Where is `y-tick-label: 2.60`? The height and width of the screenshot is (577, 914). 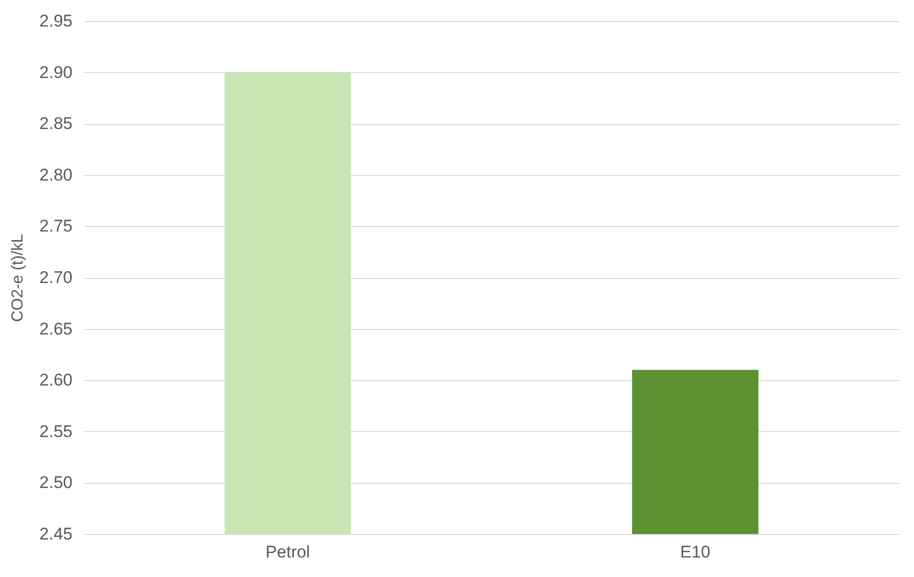
y-tick-label: 2.60 is located at coordinates (55, 380).